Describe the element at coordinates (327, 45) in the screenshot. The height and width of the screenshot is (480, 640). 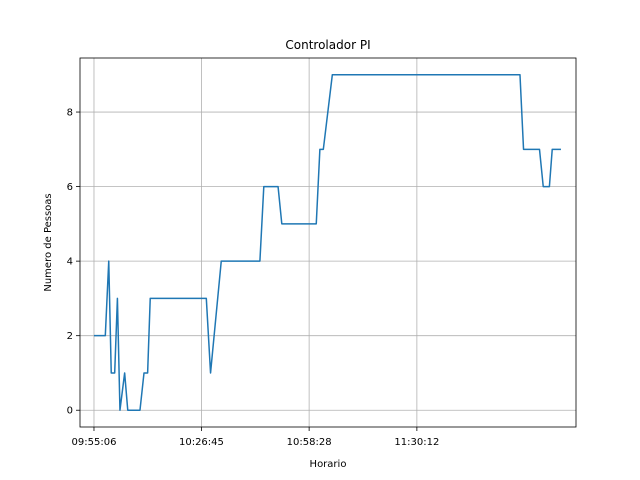
I see `chart-title: Controlador PI` at that location.